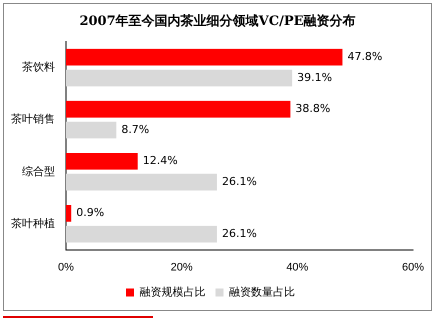  I want to click on legend-label: 融资数量占比, so click(262, 292).